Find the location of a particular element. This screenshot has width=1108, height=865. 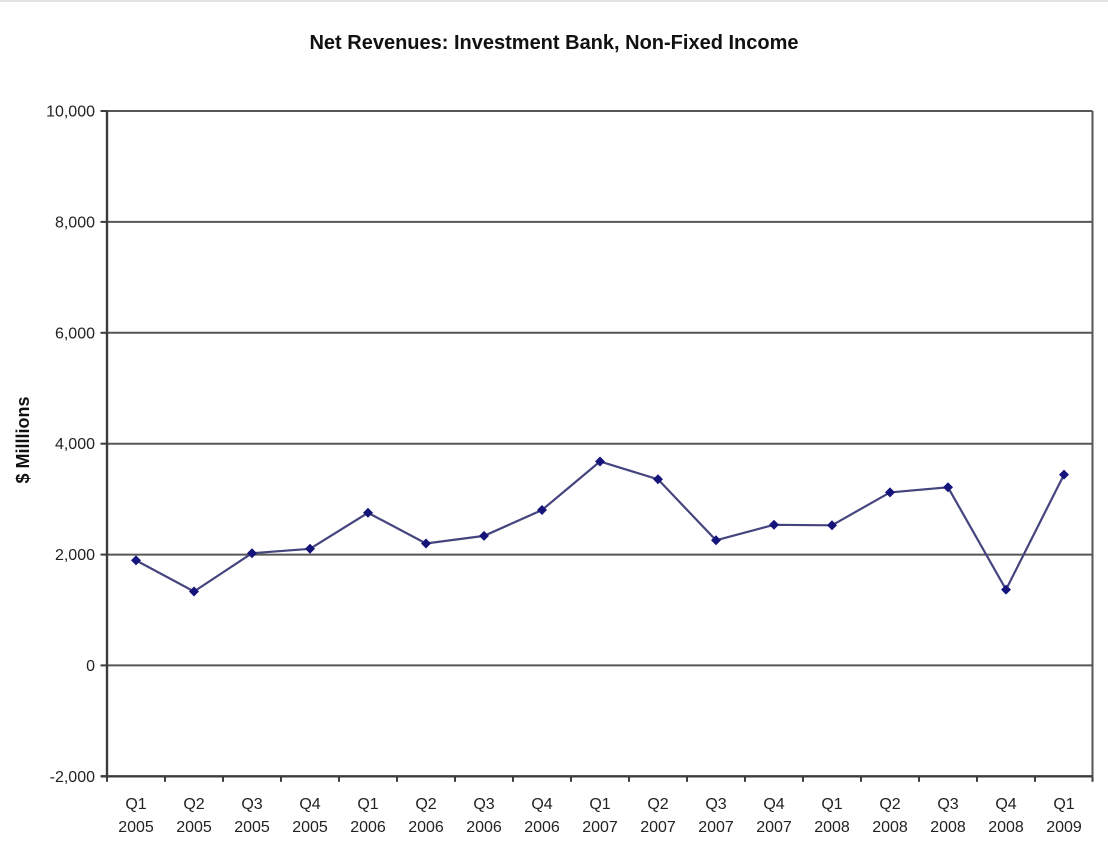

svg-text: 10,000 is located at coordinates (70, 112).